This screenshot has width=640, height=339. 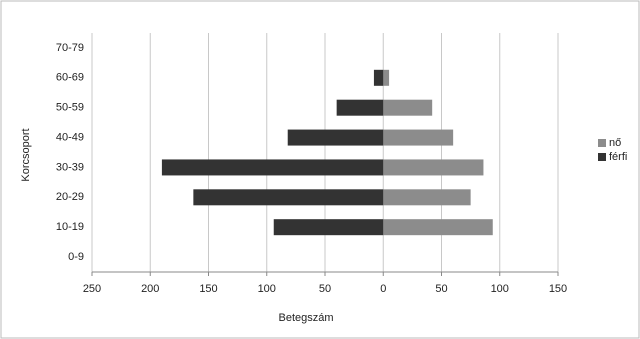 What do you see at coordinates (618, 157) in the screenshot?
I see `legend-label: férfi` at bounding box center [618, 157].